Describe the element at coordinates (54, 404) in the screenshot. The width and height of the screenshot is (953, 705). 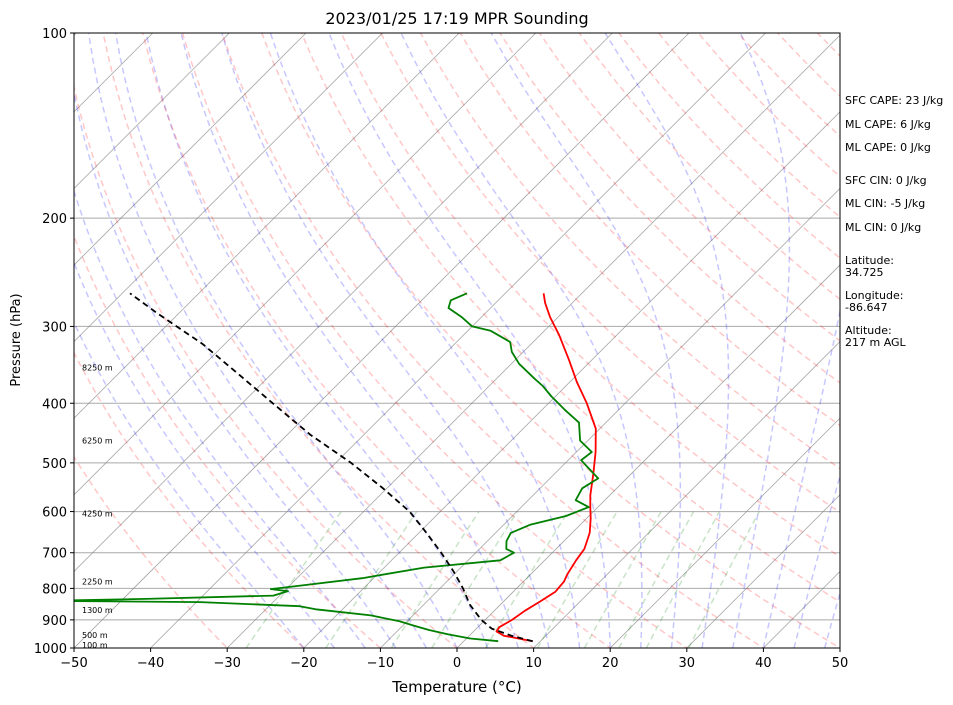
I see `y-tick-label: 400` at that location.